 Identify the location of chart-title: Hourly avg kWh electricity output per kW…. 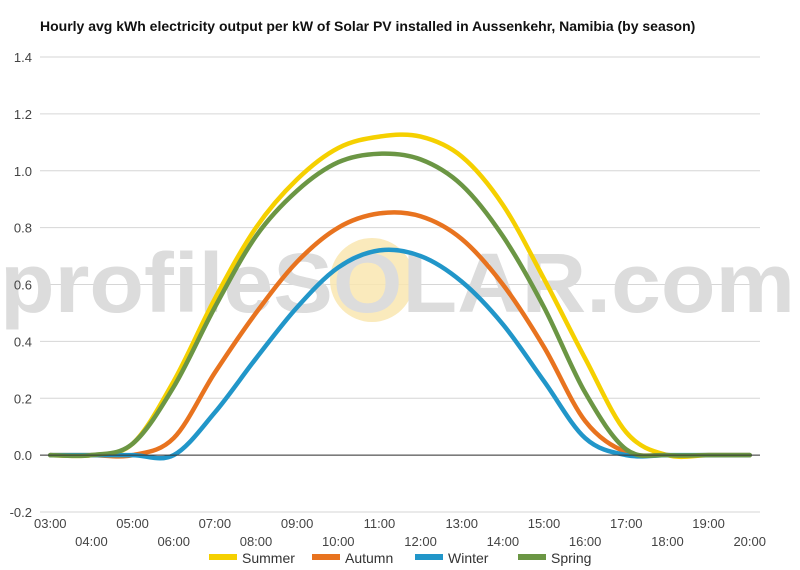
(368, 26).